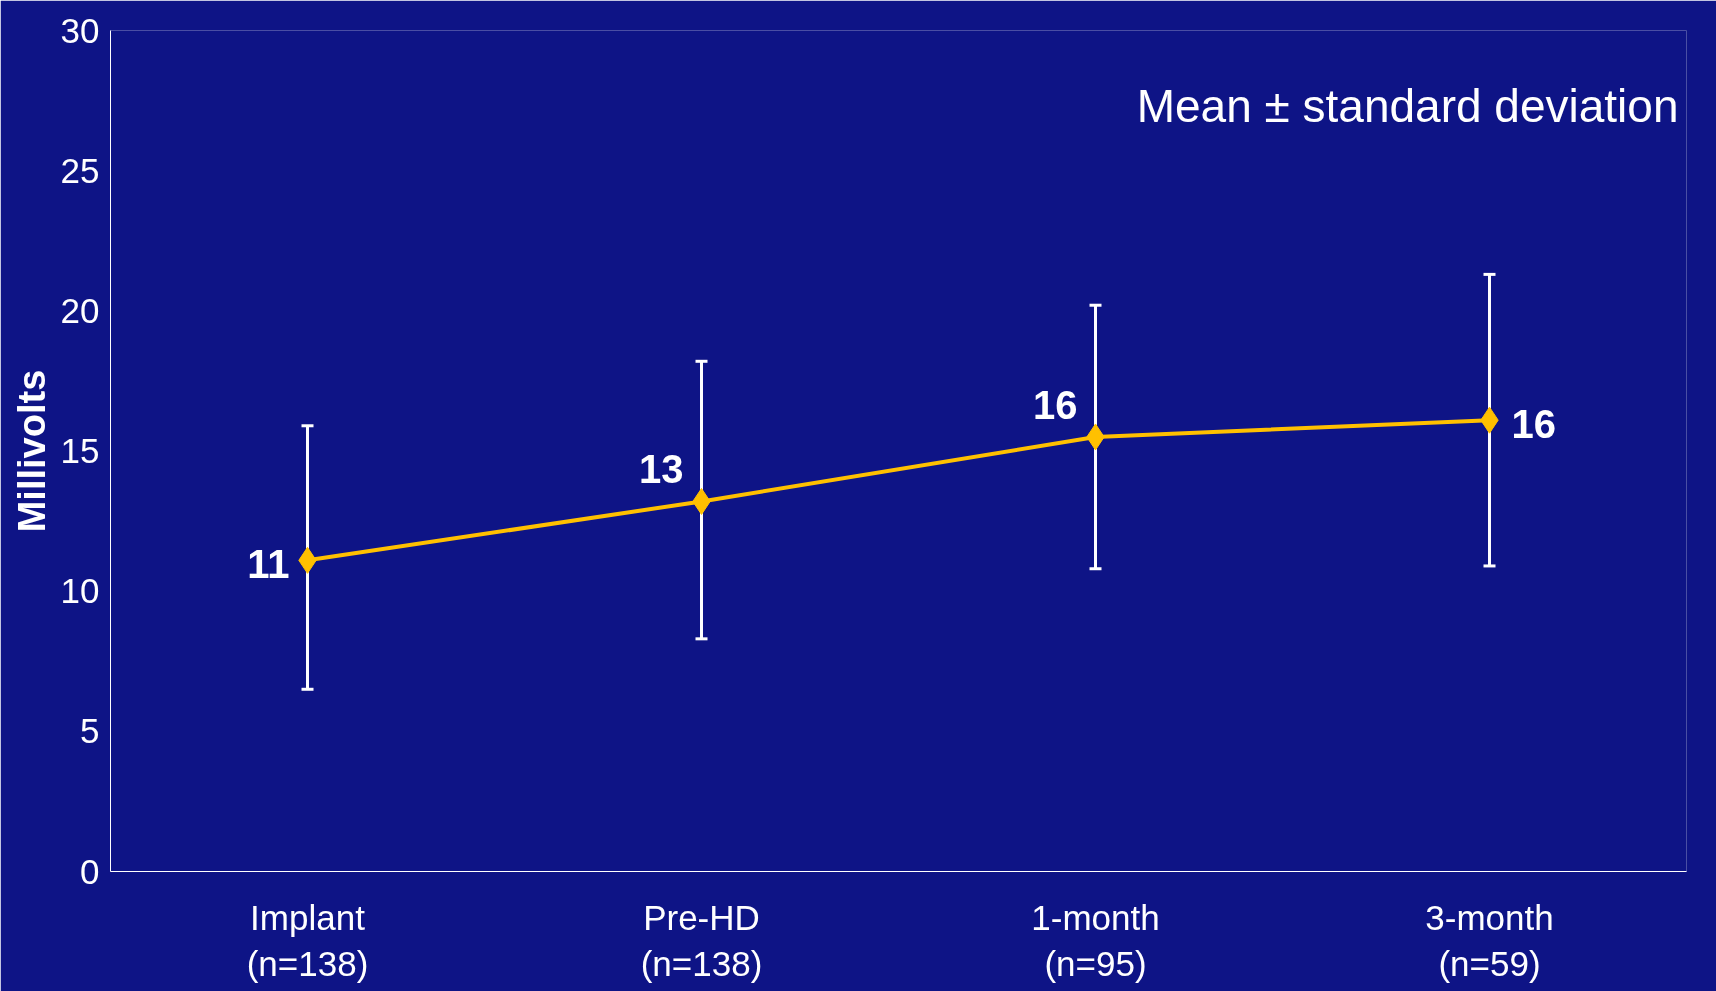 This screenshot has height=991, width=1716. I want to click on data-label: 13, so click(661, 469).